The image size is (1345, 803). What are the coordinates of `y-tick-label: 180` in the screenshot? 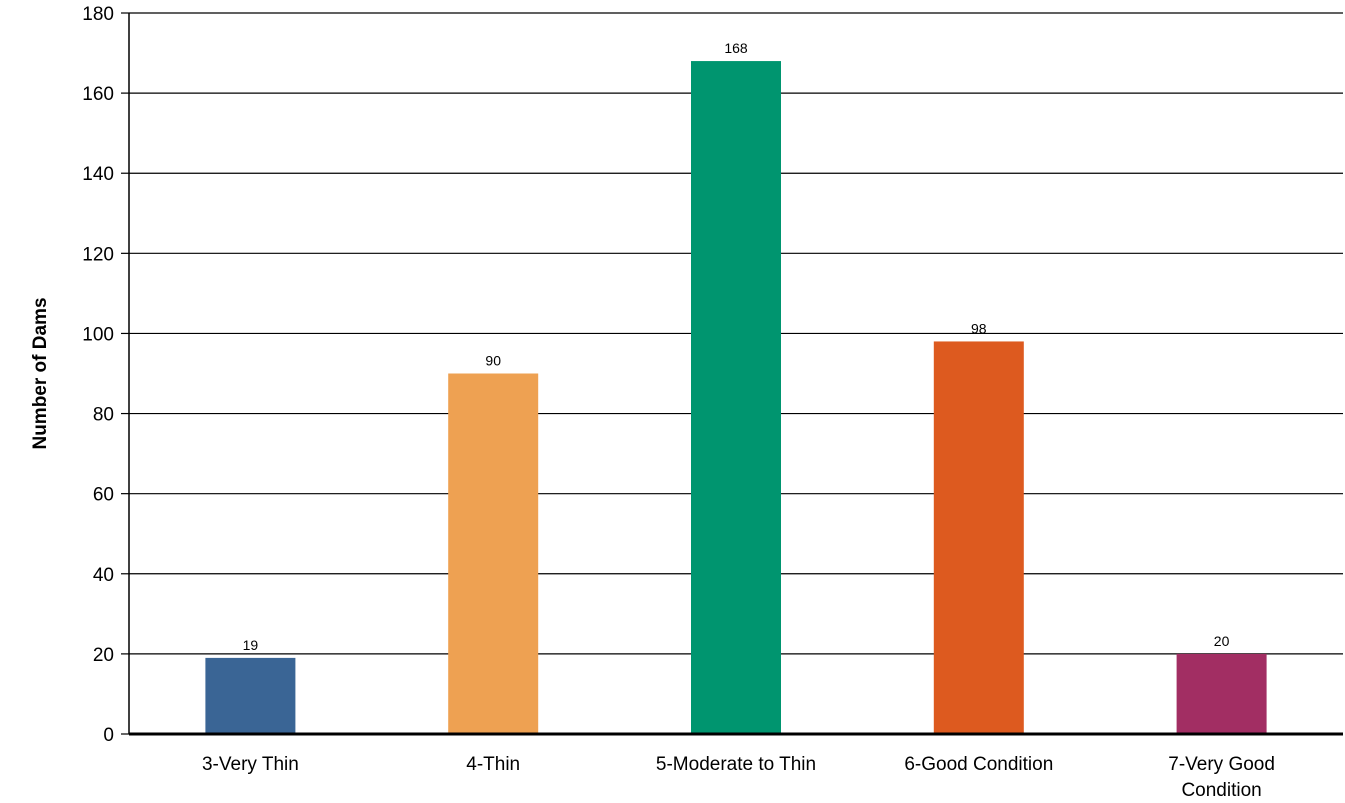 It's located at (98, 14).